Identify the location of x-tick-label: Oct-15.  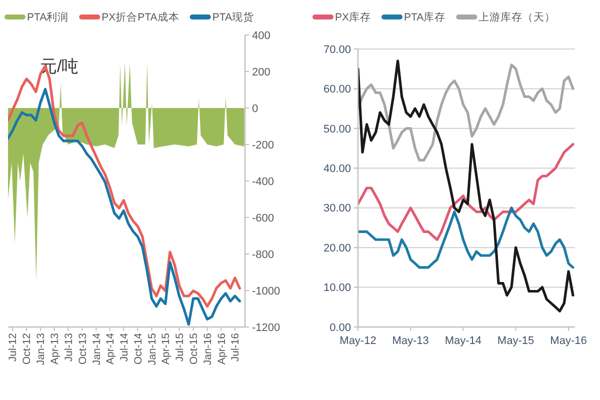
(194, 348).